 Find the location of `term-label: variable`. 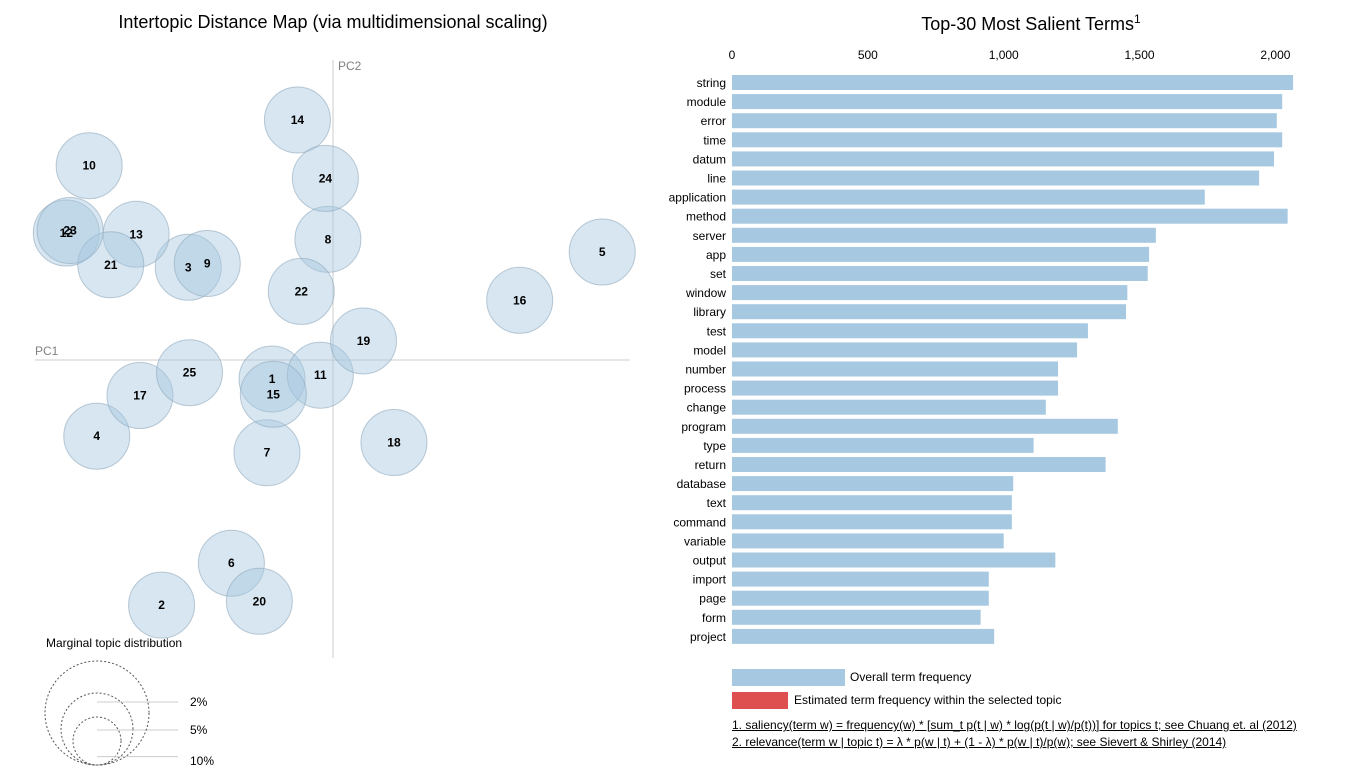

term-label: variable is located at coordinates (705, 541).